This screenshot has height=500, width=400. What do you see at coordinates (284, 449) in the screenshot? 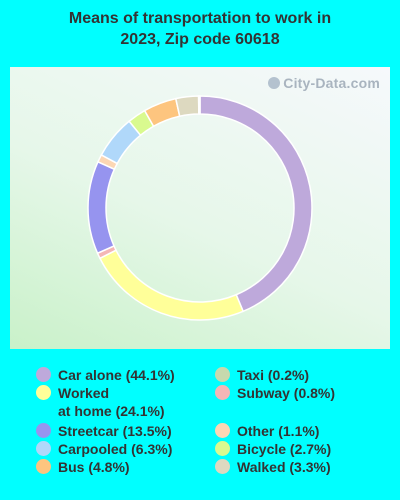
I see `legend-label: Bicycle (2.7%)` at bounding box center [284, 449].